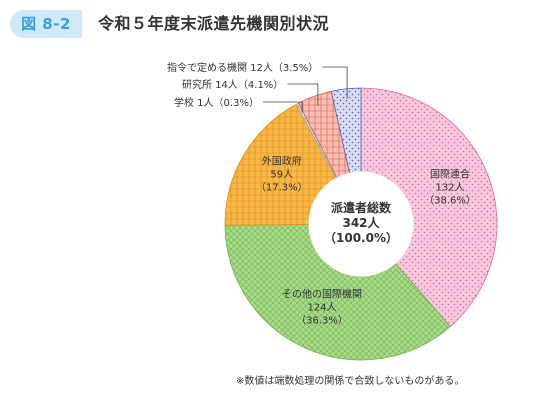 The width and height of the screenshot is (540, 411). What do you see at coordinates (232, 84) in the screenshot?
I see `callout-label-4: 研究所 14人（4.1%）` at bounding box center [232, 84].